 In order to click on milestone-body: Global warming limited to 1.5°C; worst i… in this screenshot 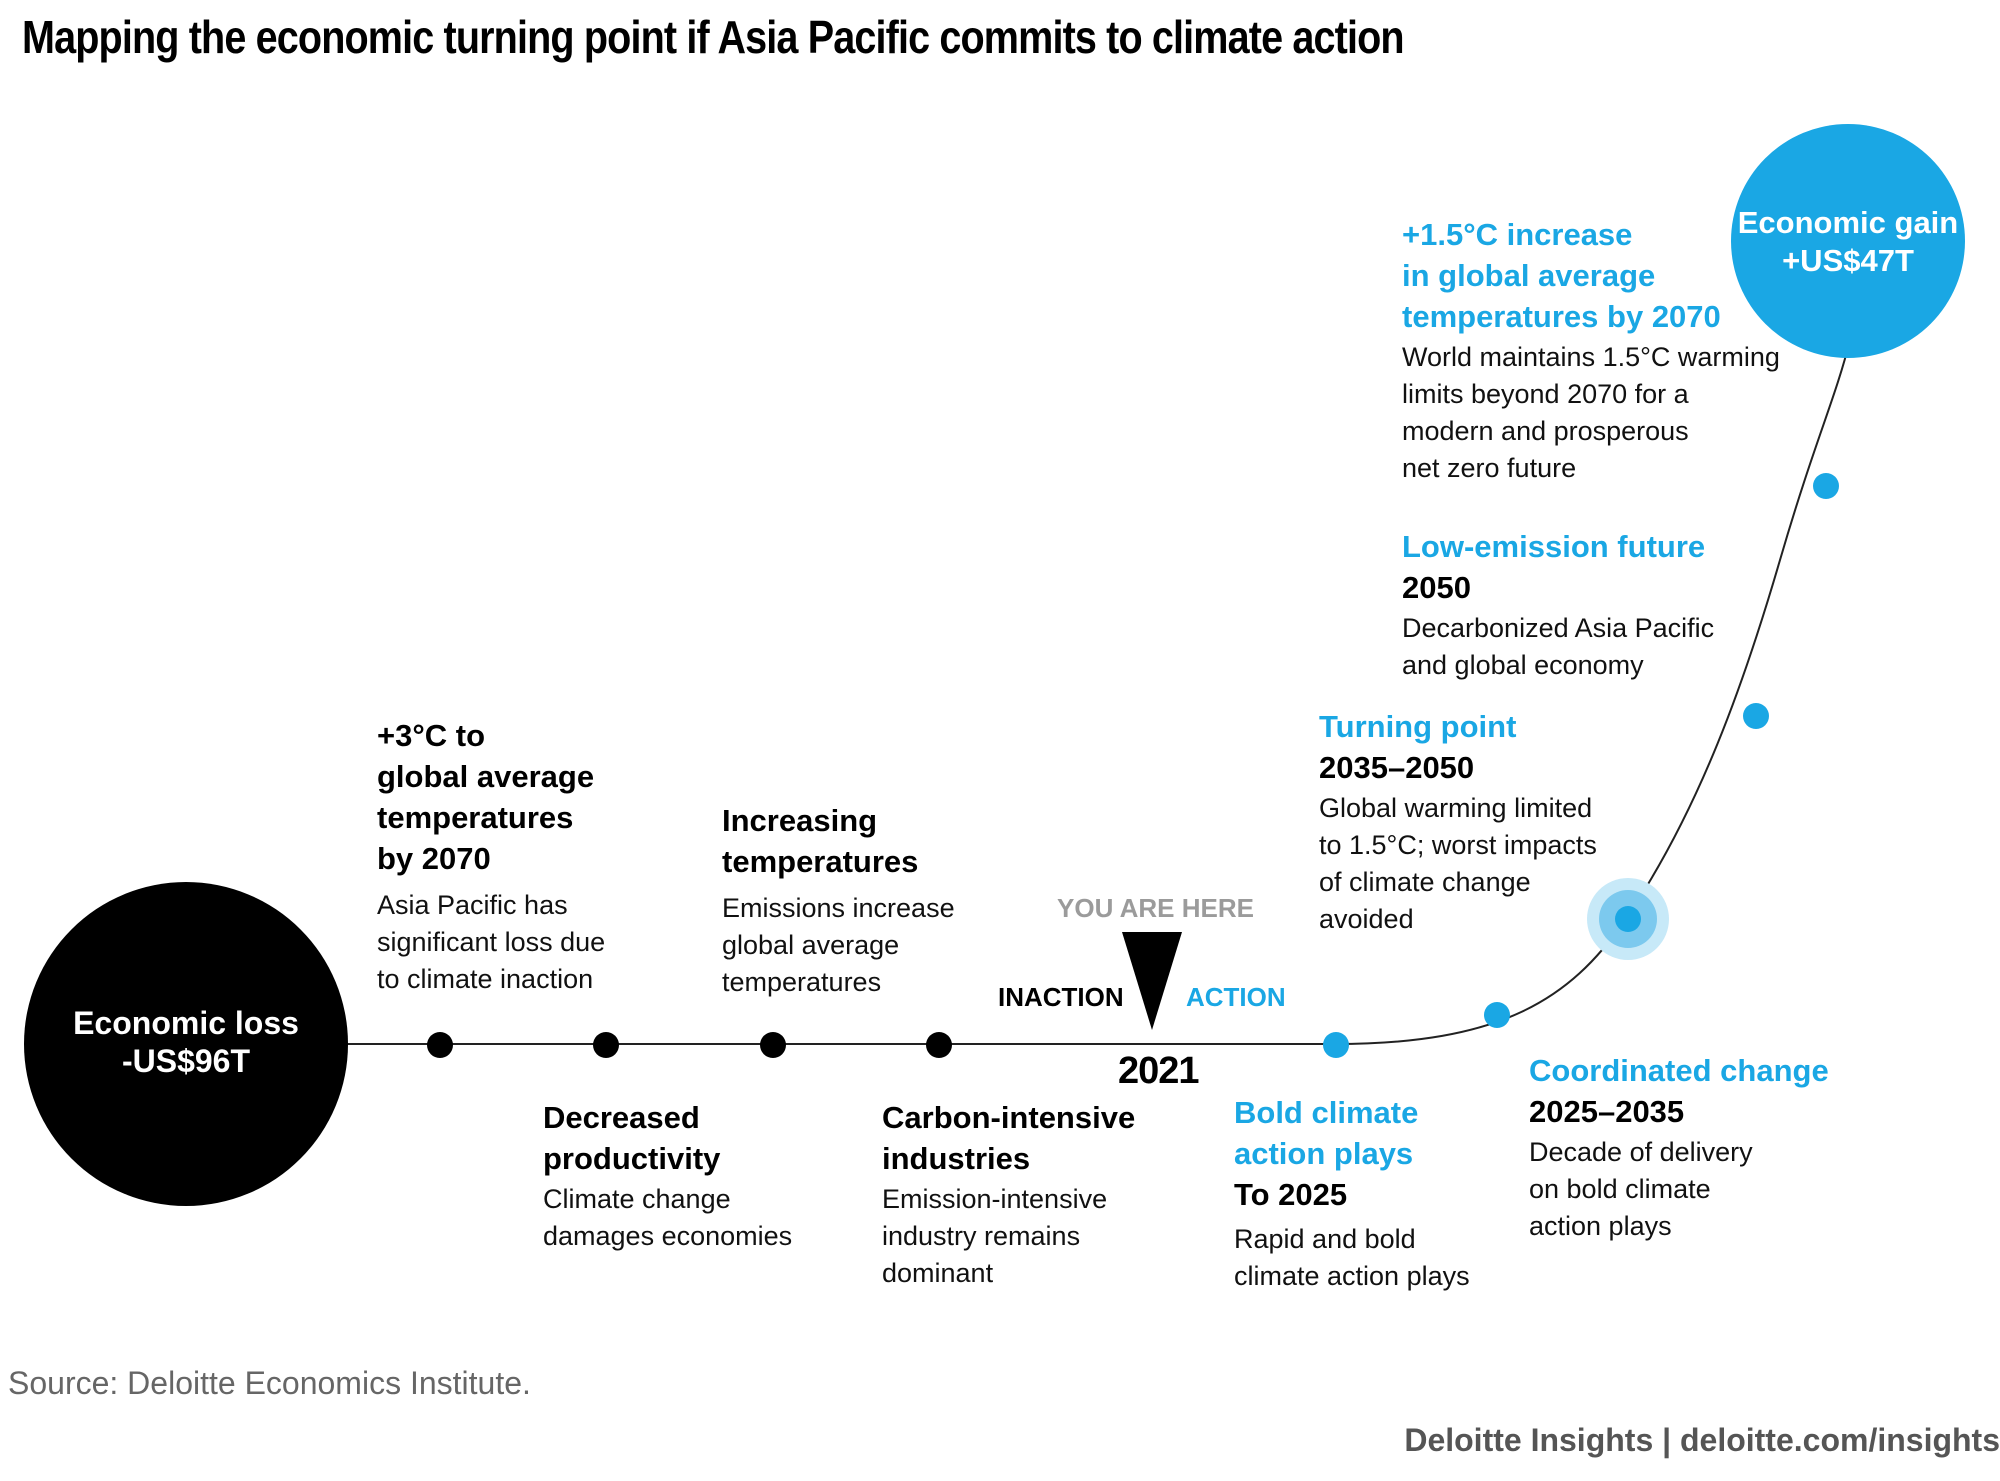, I will do `click(1458, 863)`.